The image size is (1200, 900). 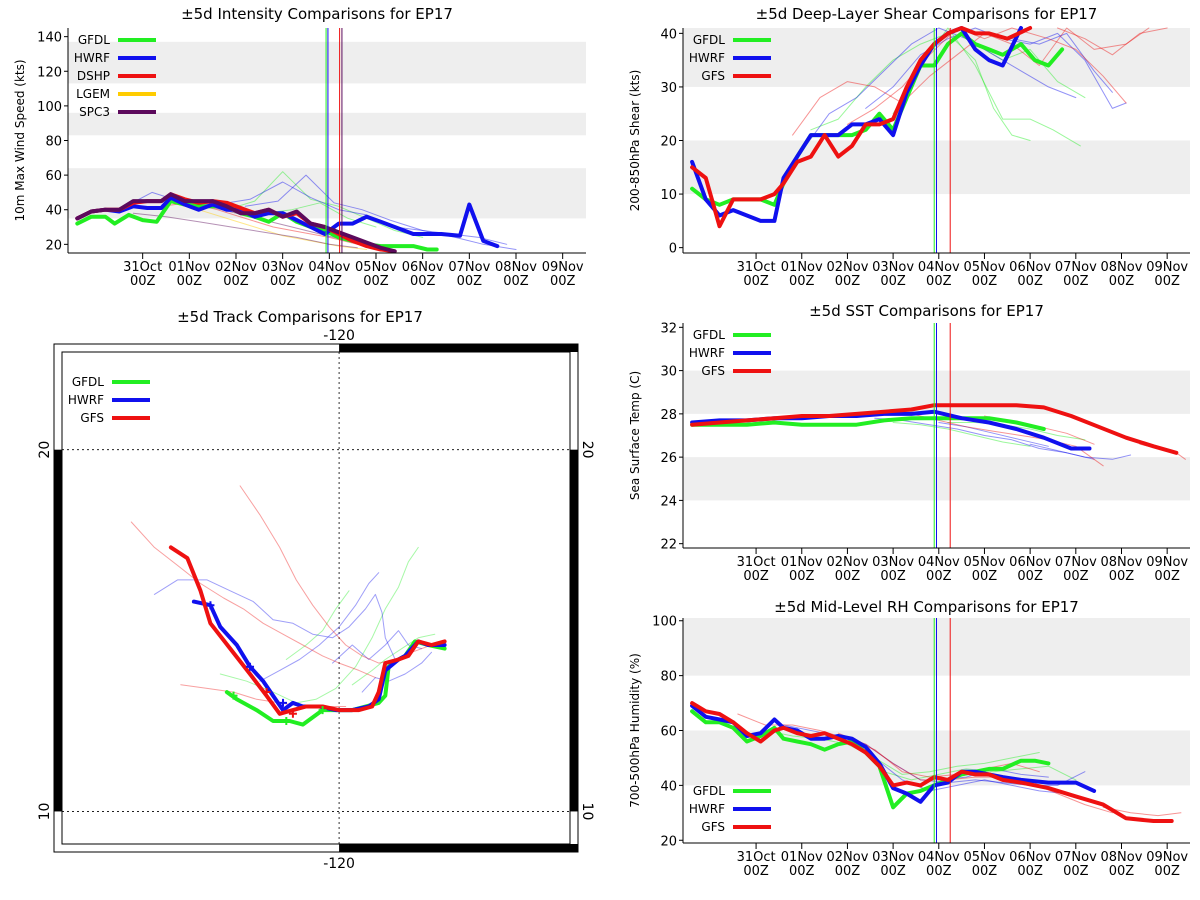 I want to click on chart-title: ±5d SST Comparisons for EP17, so click(x=926, y=311).